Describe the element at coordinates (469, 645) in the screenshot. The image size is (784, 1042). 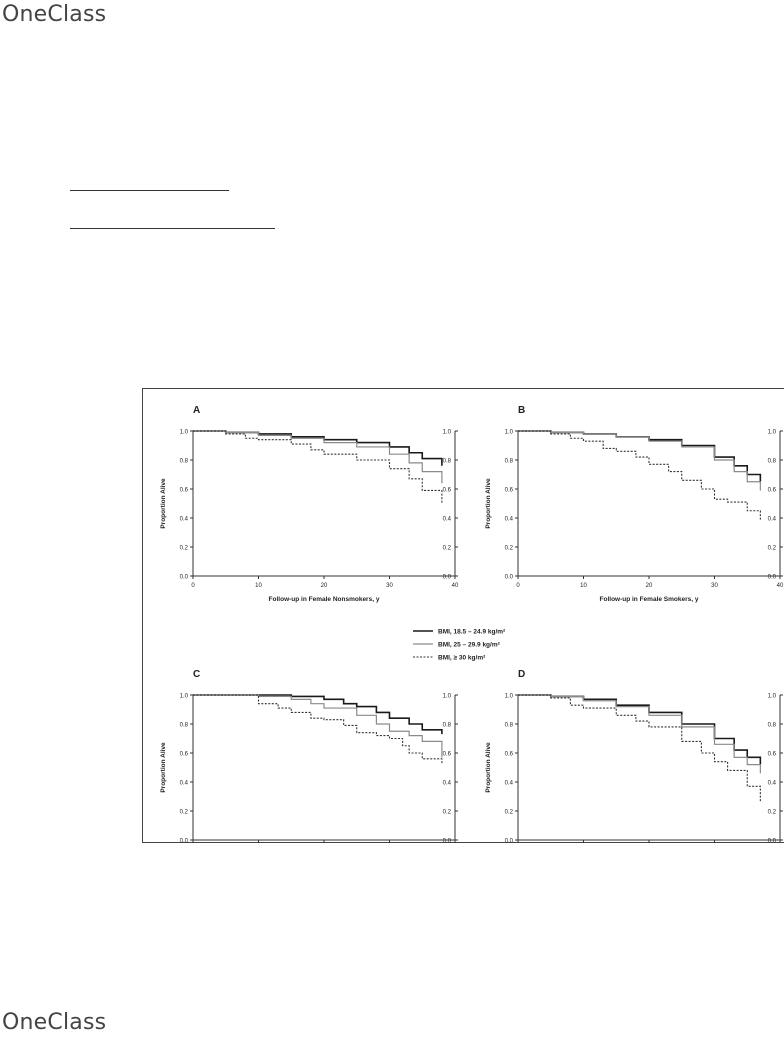
I see `legend-label: BMI, 25 – 29.9 kg/m²` at that location.